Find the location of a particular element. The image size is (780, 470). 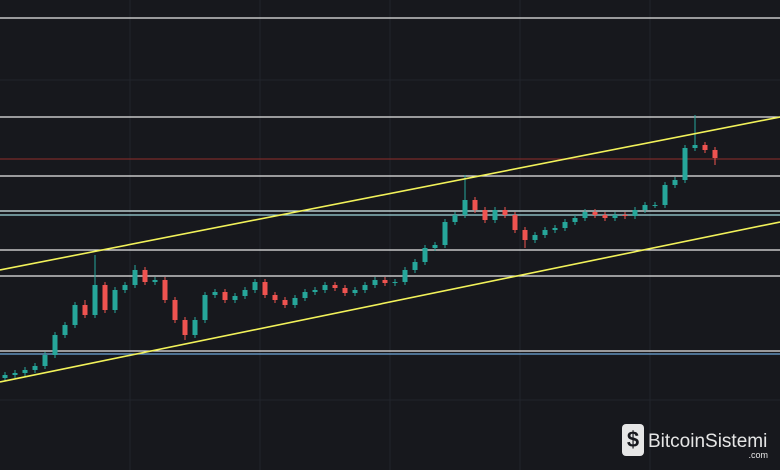

logo-glyph: $ is located at coordinates (633, 439).